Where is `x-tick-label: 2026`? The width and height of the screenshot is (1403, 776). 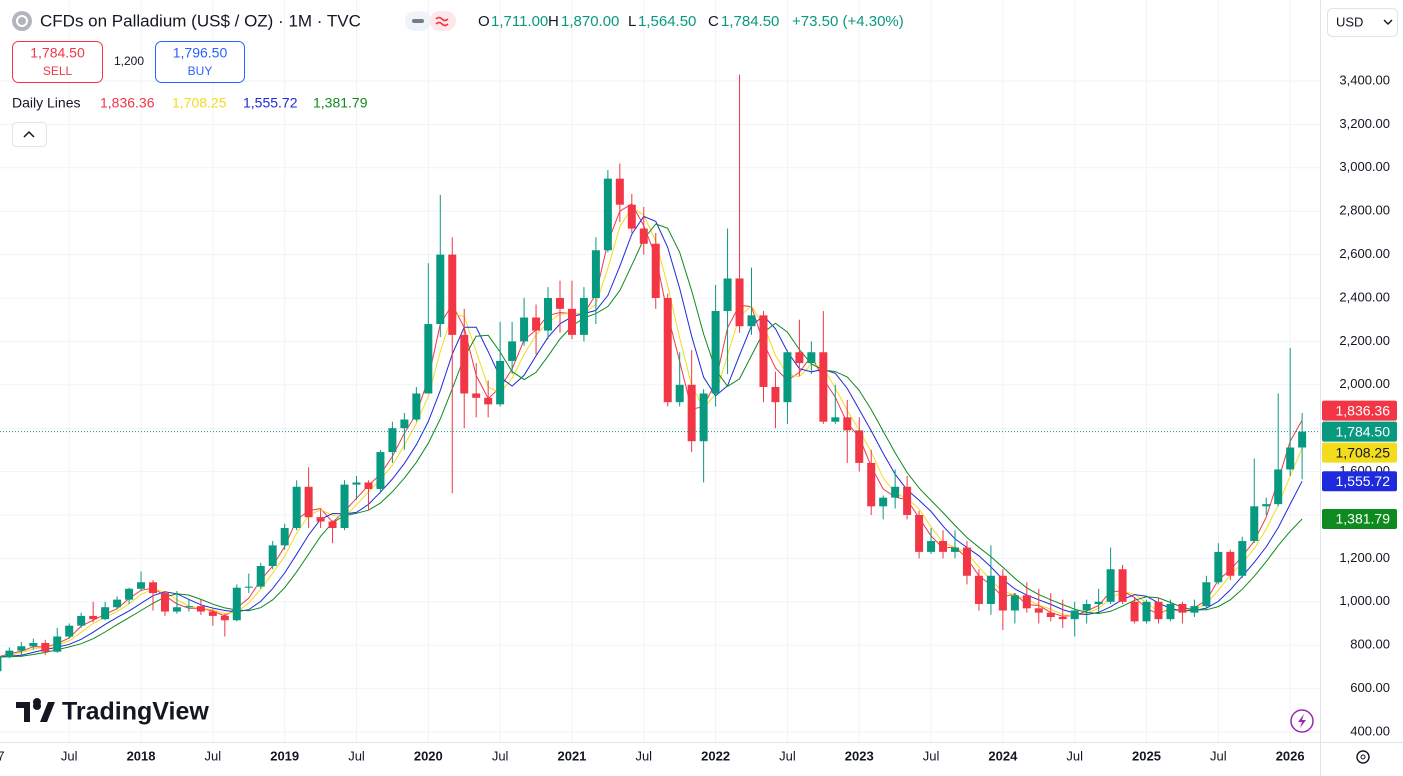 x-tick-label: 2026 is located at coordinates (1290, 755).